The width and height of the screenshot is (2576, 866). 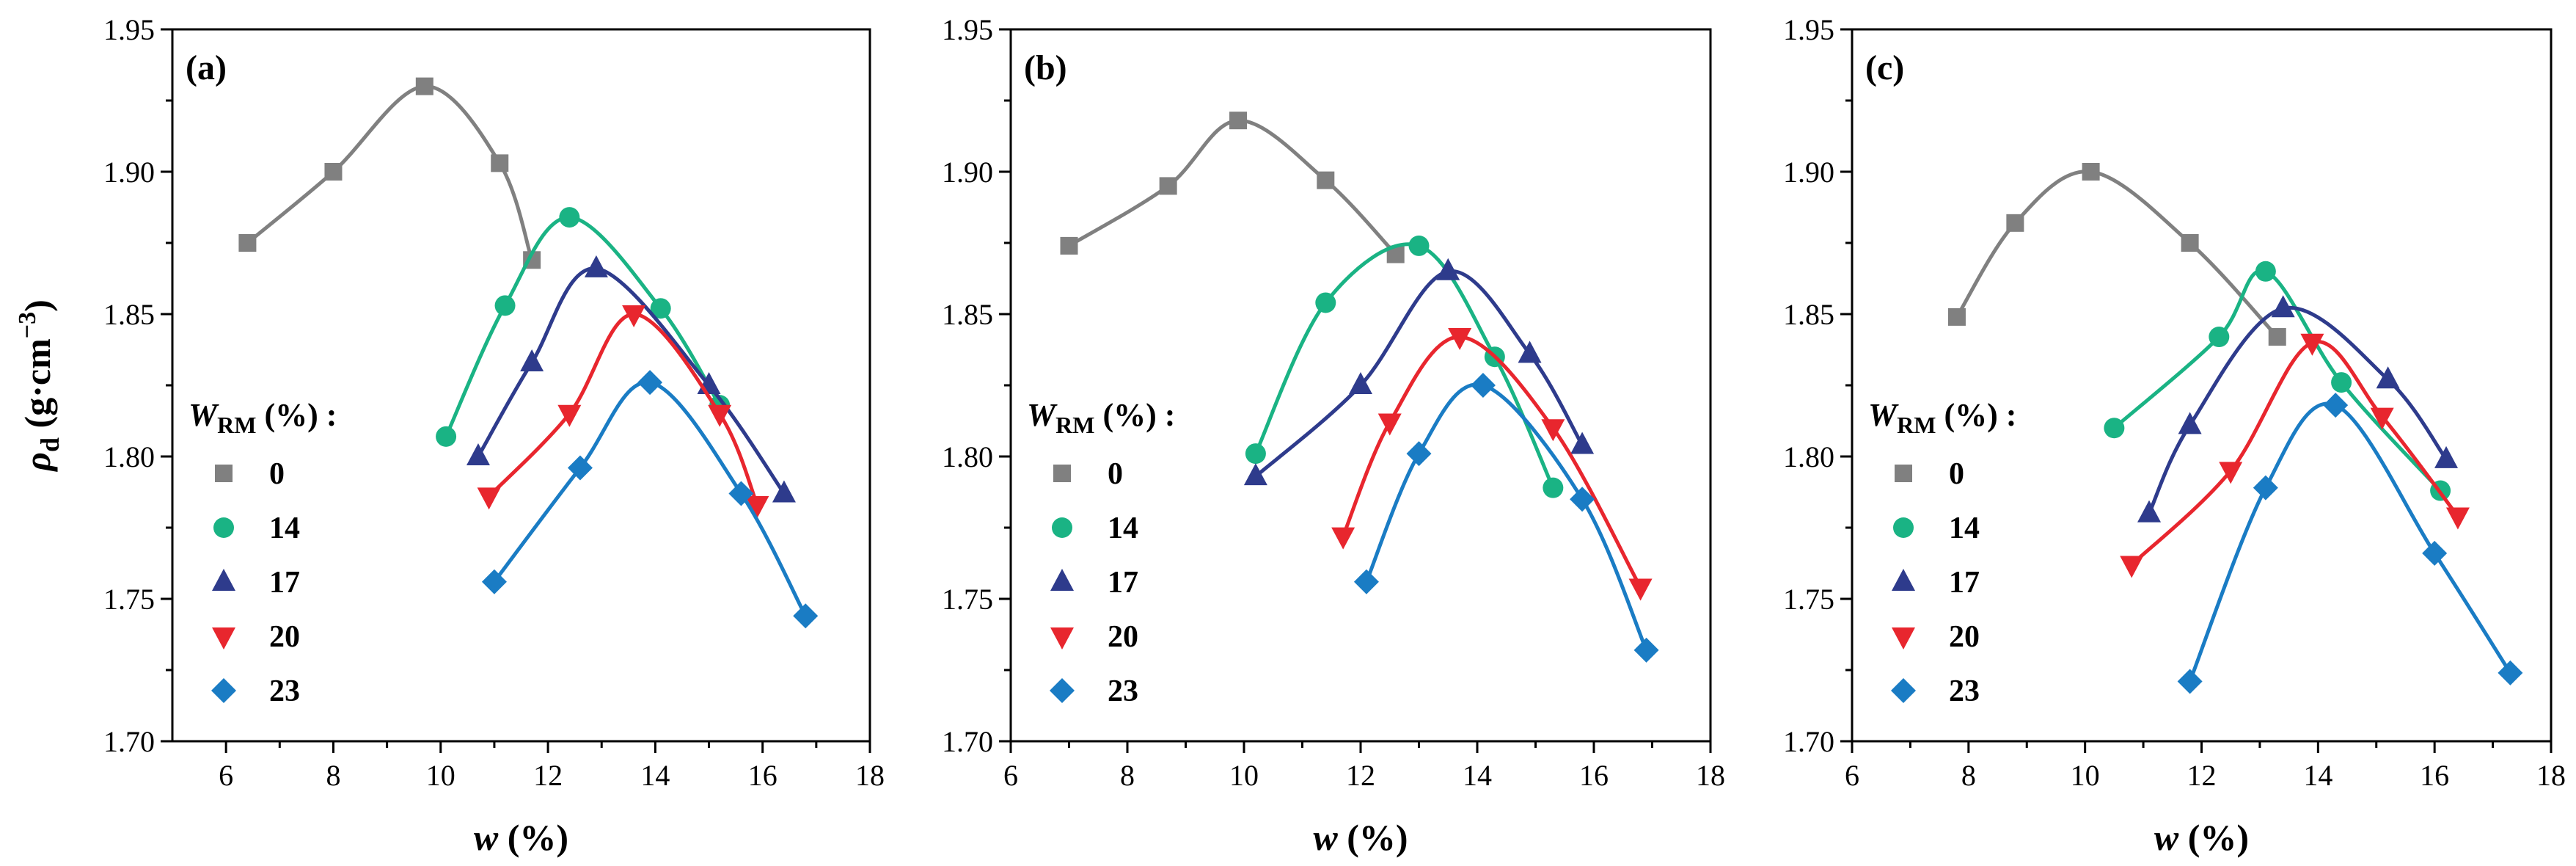 What do you see at coordinates (1244, 775) in the screenshot?
I see `x-tick-label: 10` at bounding box center [1244, 775].